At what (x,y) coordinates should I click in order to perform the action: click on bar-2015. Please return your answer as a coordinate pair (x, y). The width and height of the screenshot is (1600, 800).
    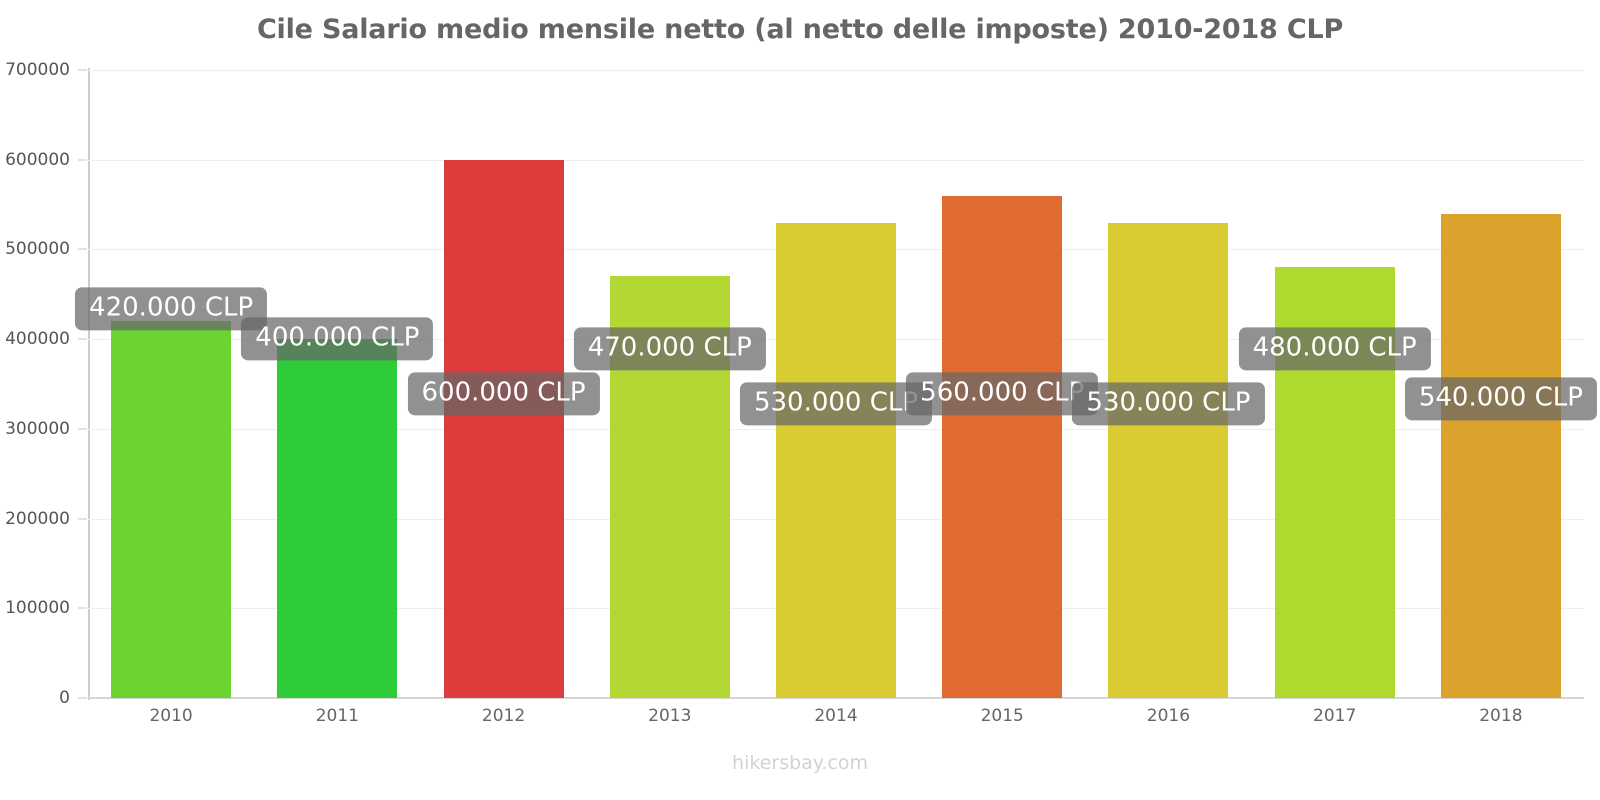
    Looking at the image, I should click on (1002, 446).